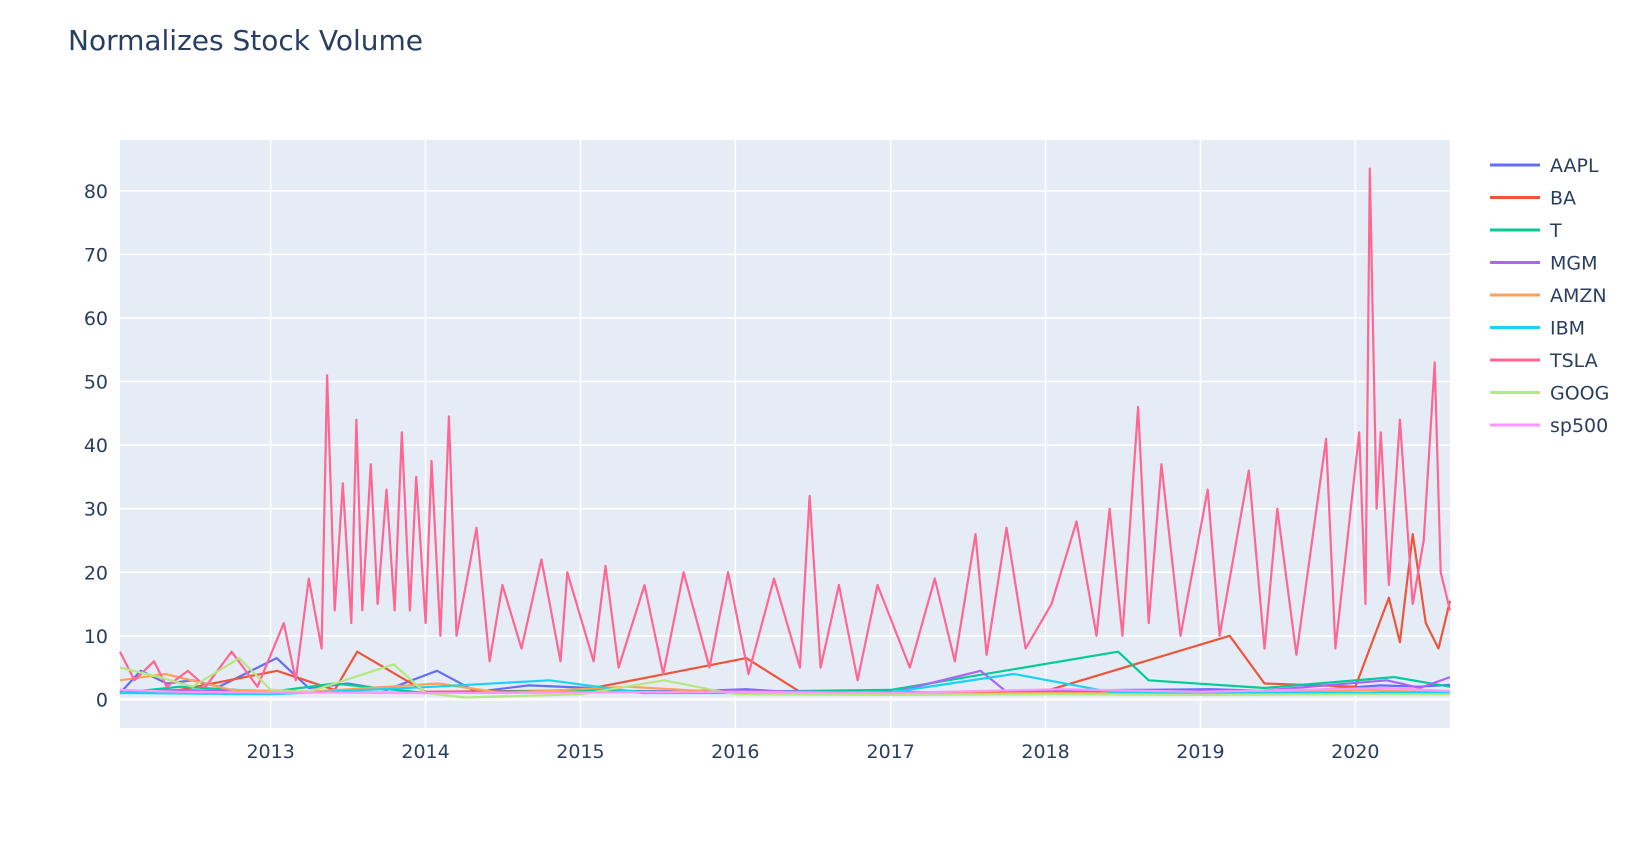 Image resolution: width=1632 pixels, height=852 pixels. I want to click on x-tick-label: 2020, so click(1355, 752).